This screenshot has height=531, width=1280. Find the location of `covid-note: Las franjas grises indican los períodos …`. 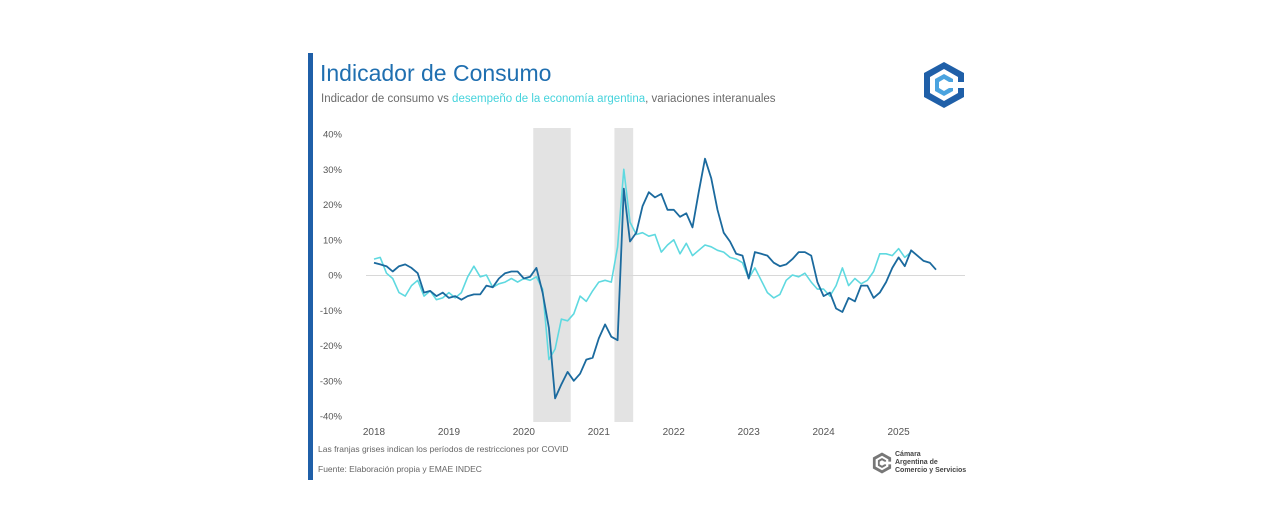

covid-note: Las franjas grises indican los períodos … is located at coordinates (443, 449).